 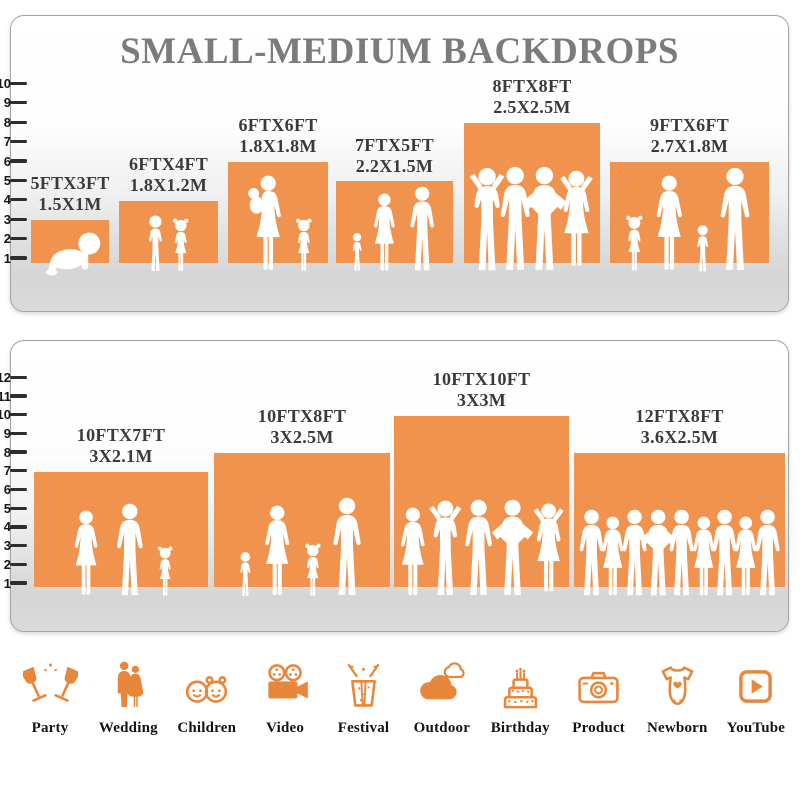 What do you see at coordinates (689, 146) in the screenshot?
I see `size-m: 2.7X1.8M` at bounding box center [689, 146].